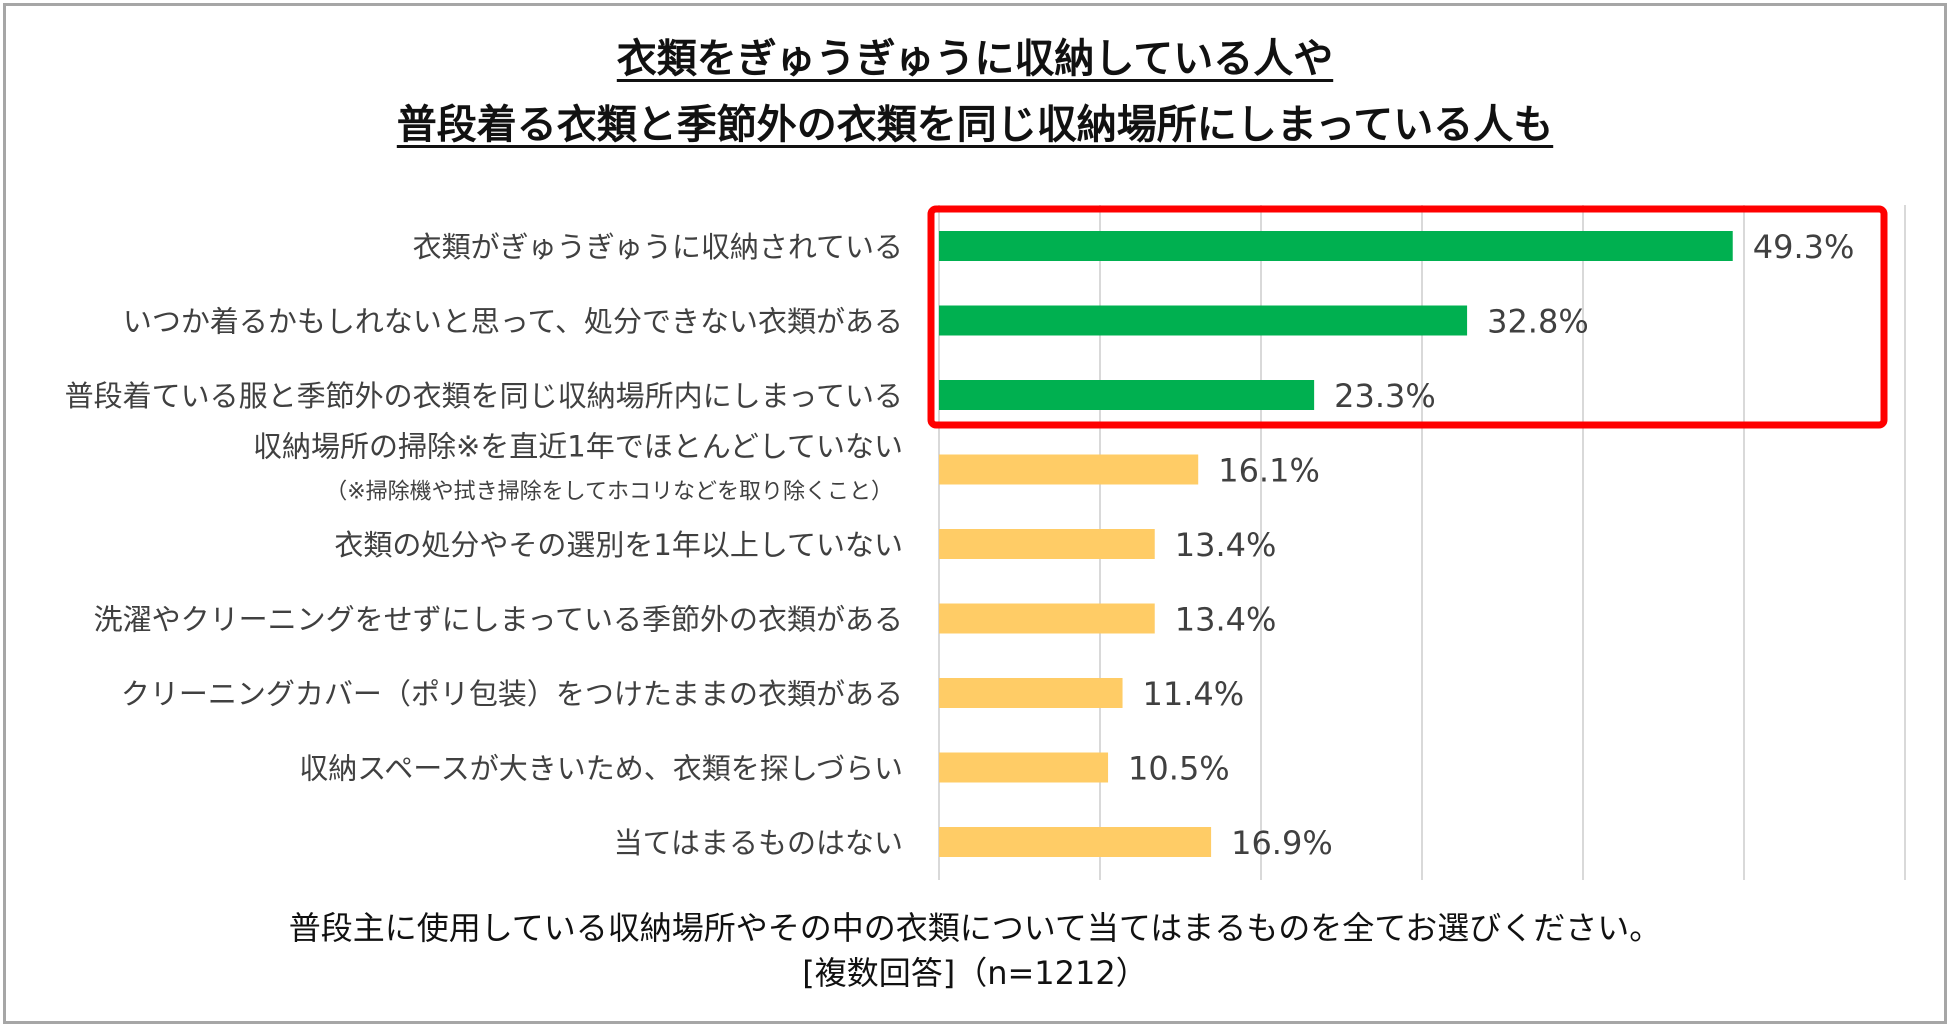  What do you see at coordinates (484, 396) in the screenshot?
I see `category-label: 普段着ている服と季節外の衣類を同じ収納場所内にしまっている` at bounding box center [484, 396].